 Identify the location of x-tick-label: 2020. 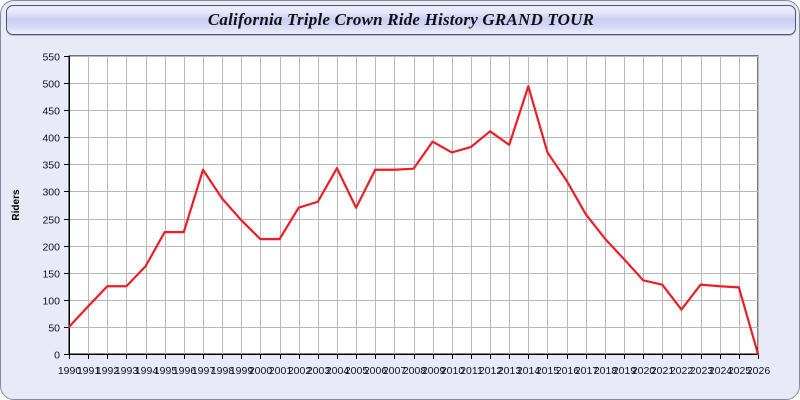
(644, 371).